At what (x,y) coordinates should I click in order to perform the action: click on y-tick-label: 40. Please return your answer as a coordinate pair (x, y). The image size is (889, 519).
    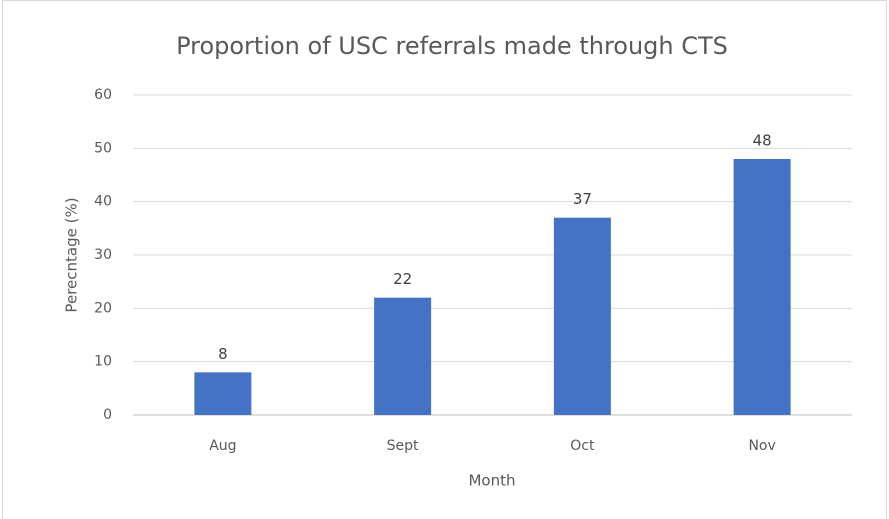
    Looking at the image, I should click on (103, 202).